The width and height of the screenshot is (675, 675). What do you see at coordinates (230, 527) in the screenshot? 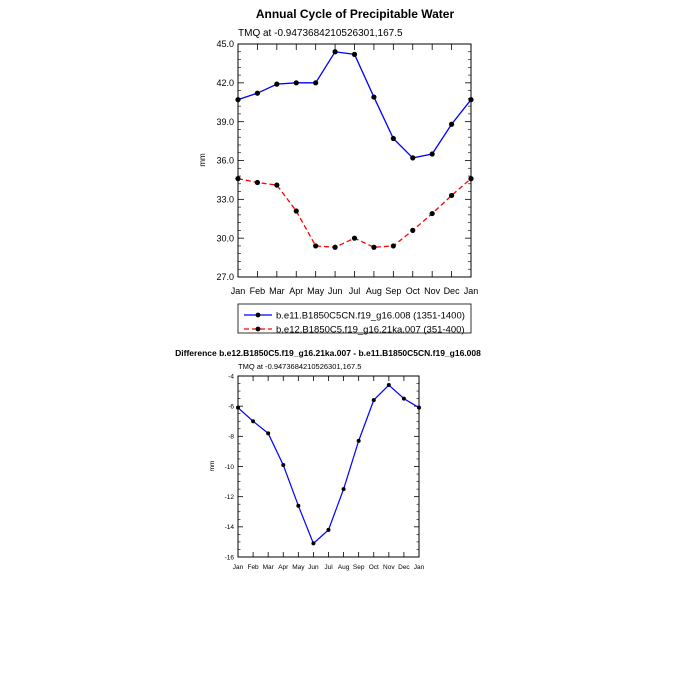
I see `chart2-y-tick-label: -14` at bounding box center [230, 527].